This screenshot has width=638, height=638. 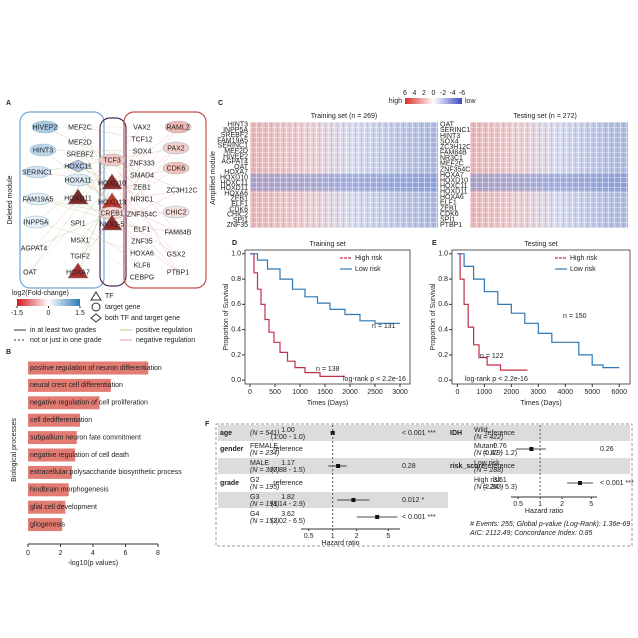 What do you see at coordinates (374, 379) in the screenshot?
I see `annotation: log-rank p < 2.2e-16` at bounding box center [374, 379].